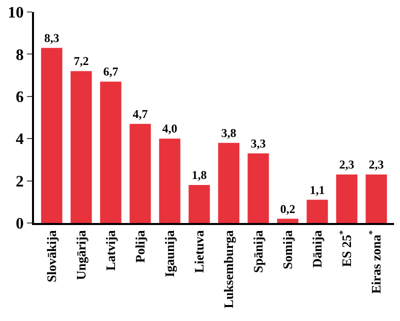 The height and width of the screenshot is (321, 400). I want to click on x-tick-label: Polija, so click(140, 246).